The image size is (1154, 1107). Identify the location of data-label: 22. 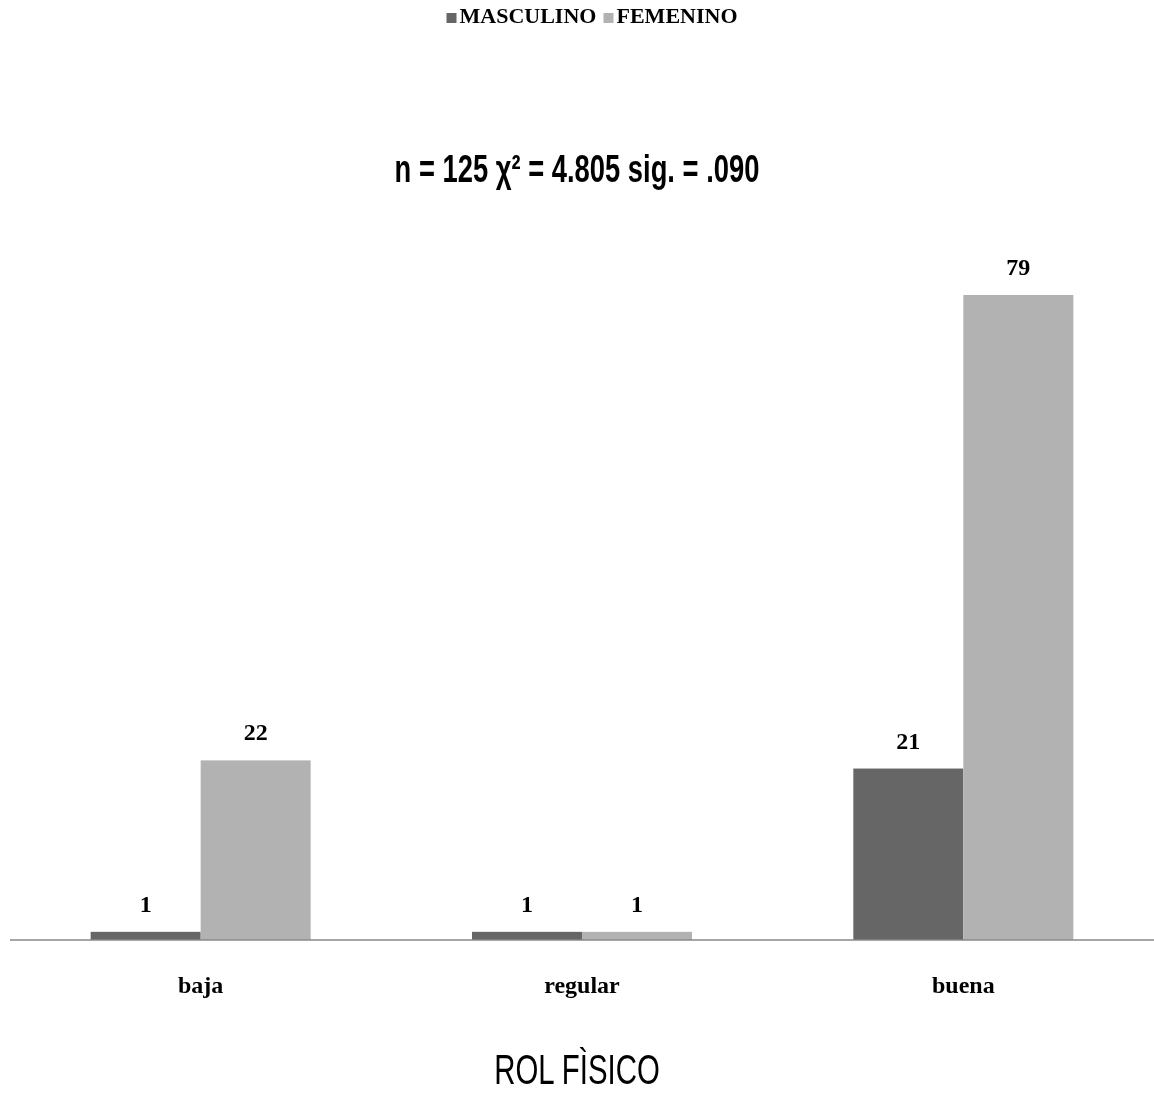
(255, 732).